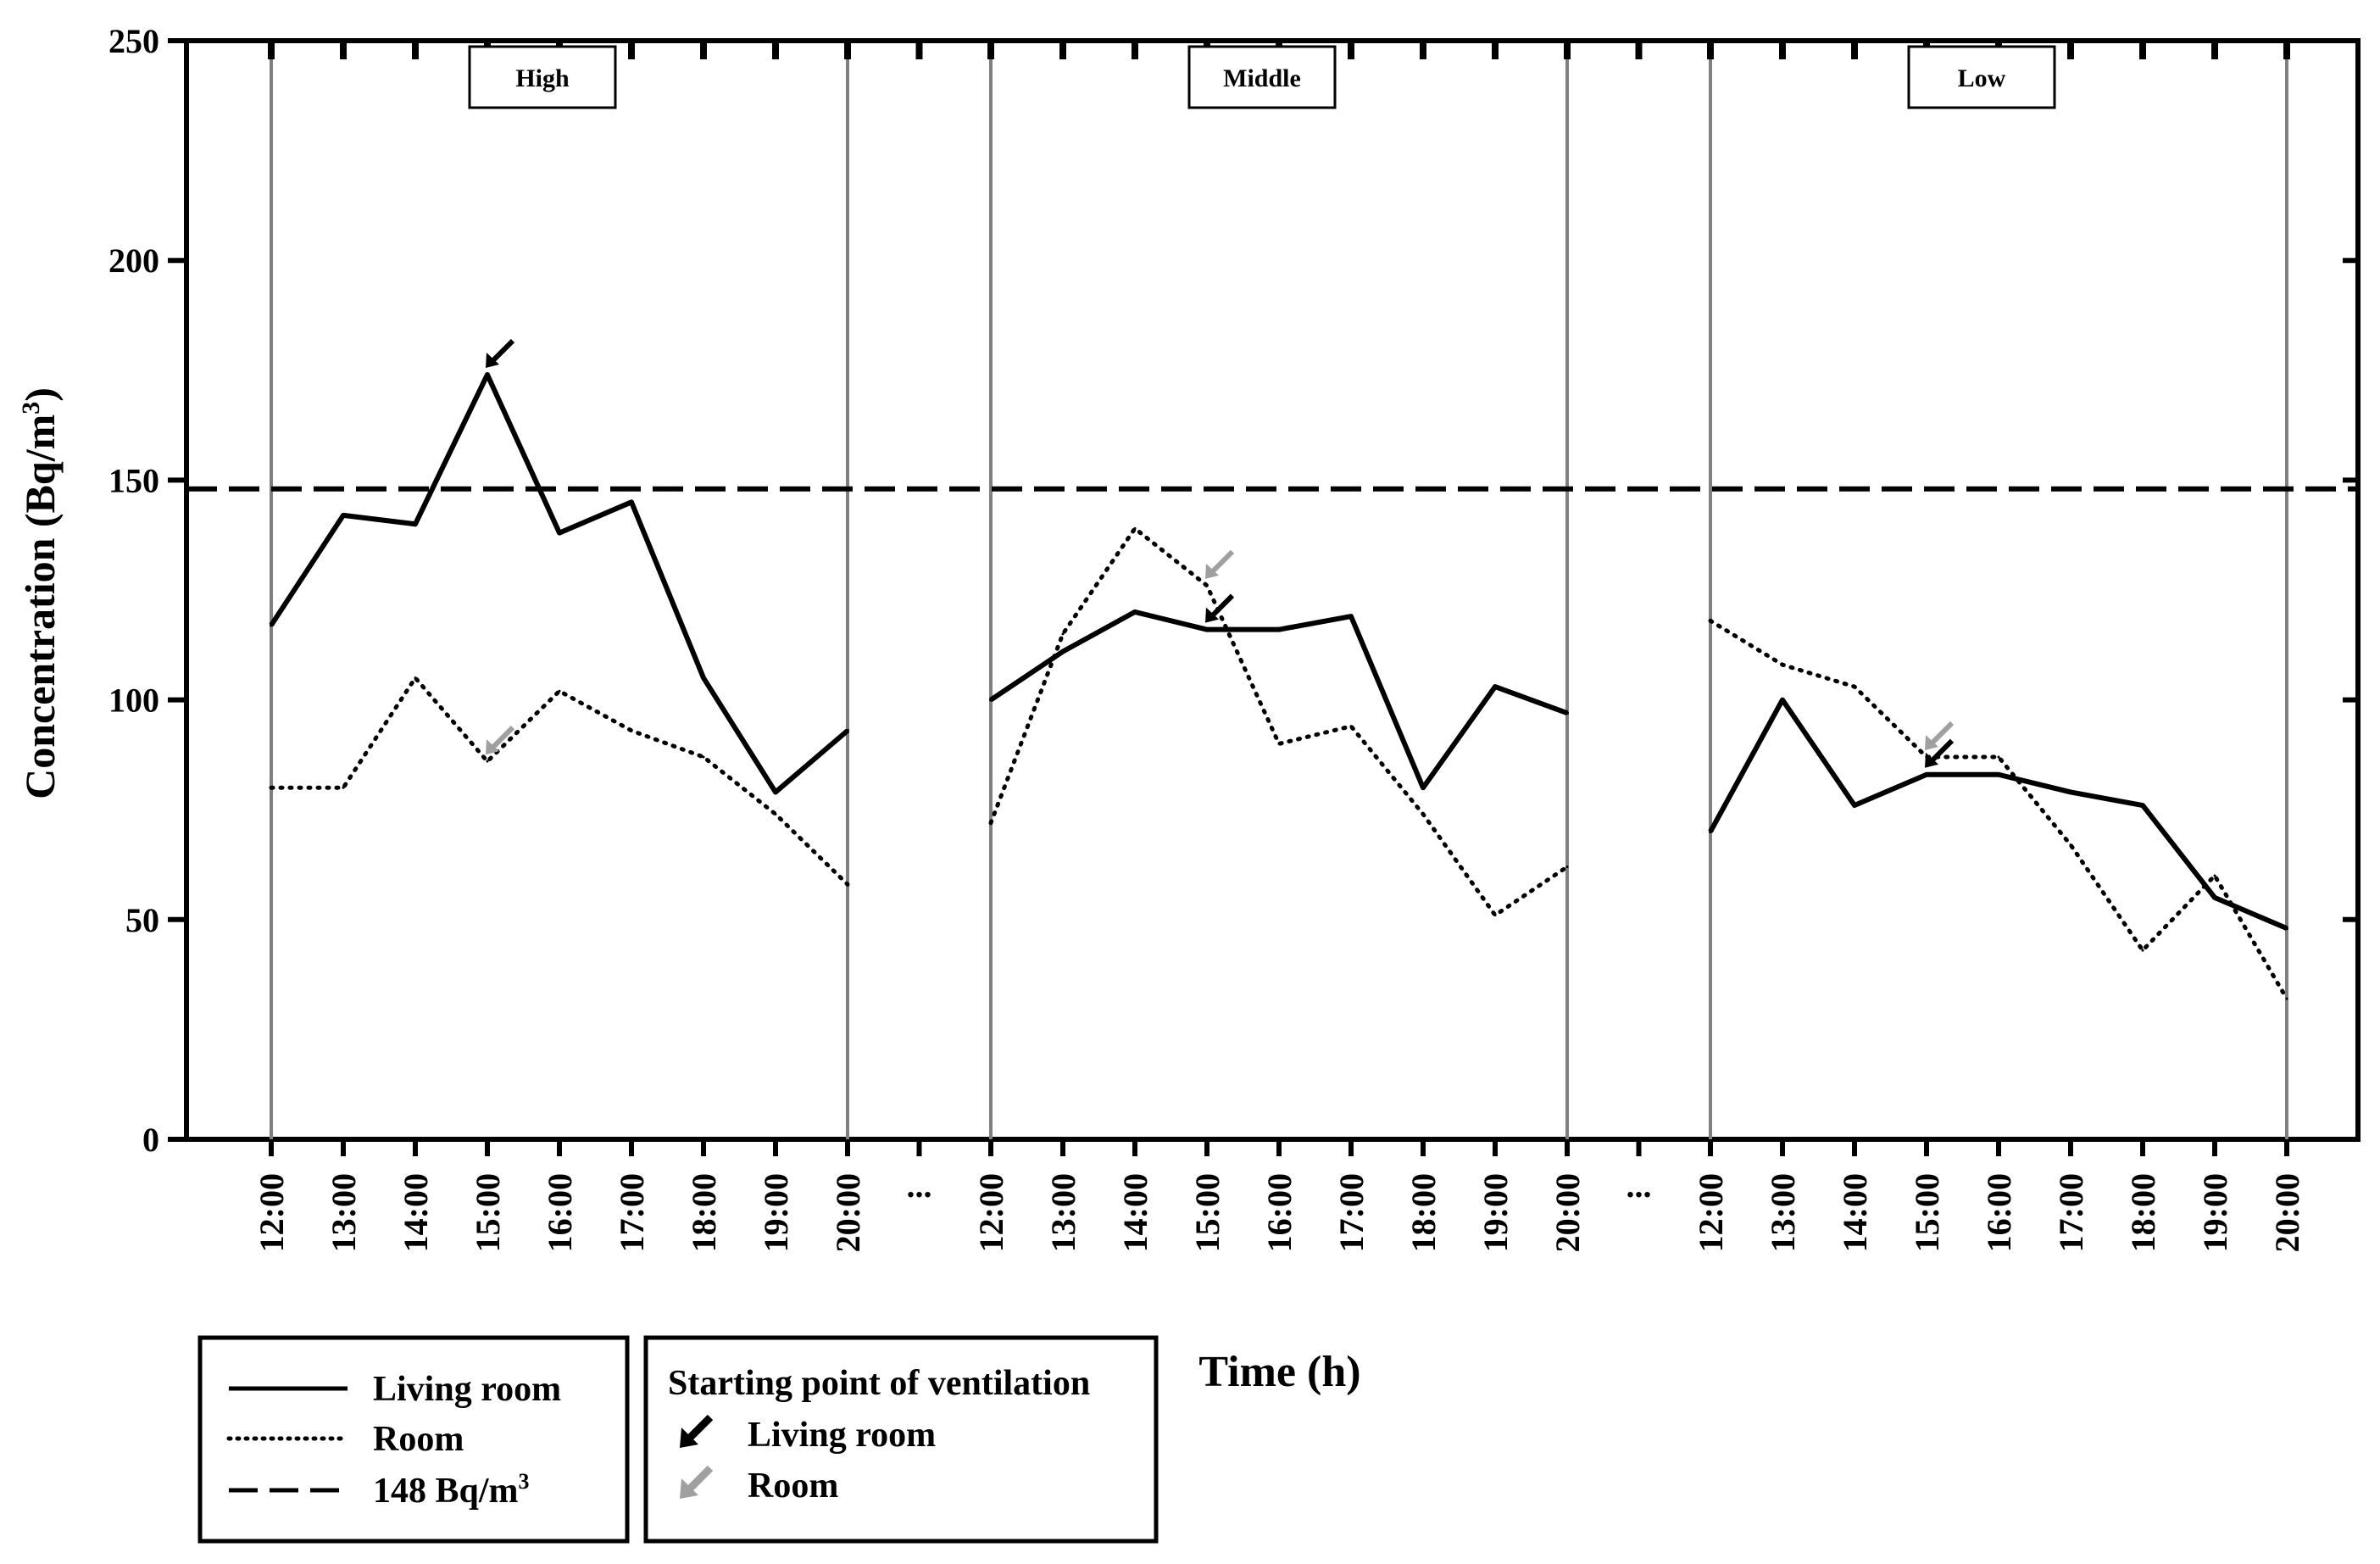 The height and width of the screenshot is (1564, 2380). Describe the element at coordinates (133, 41) in the screenshot. I see `y-tick-label: 250` at that location.